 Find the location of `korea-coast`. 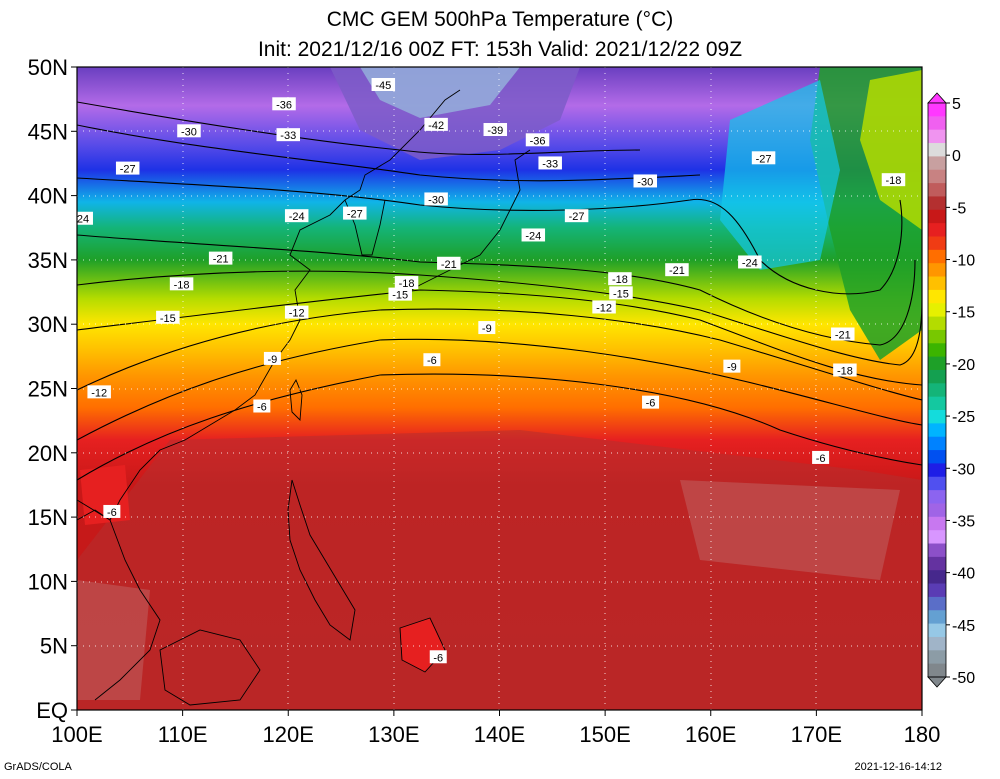

korea-coast is located at coordinates (365, 227).